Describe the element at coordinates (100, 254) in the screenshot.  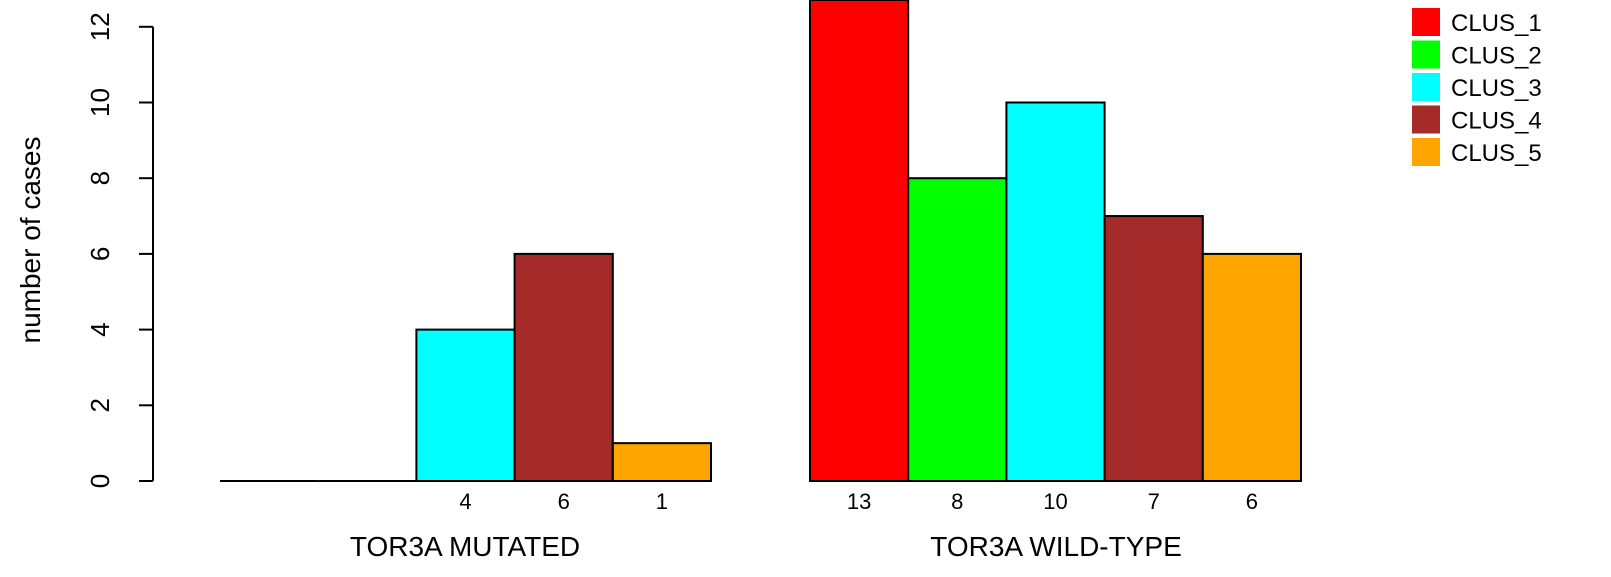
I see `y-tick-label: 6` at that location.